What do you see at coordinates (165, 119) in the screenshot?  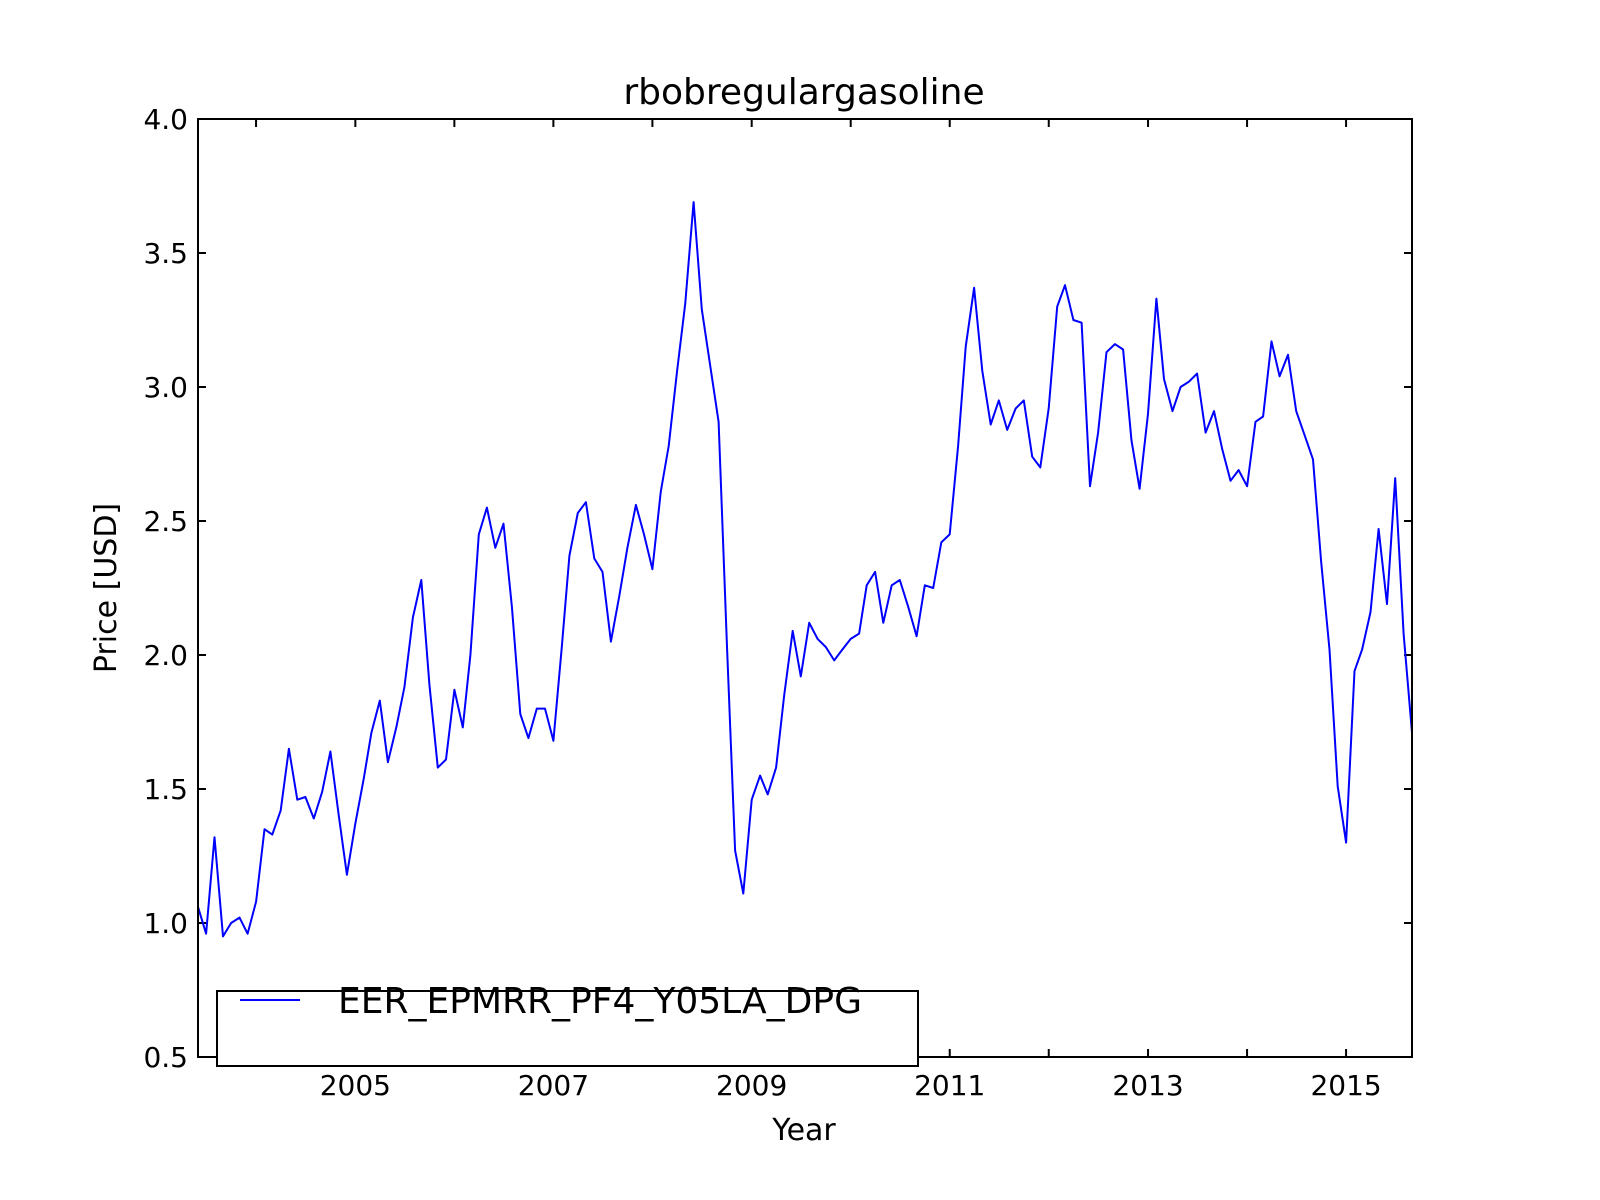 I see `y-tick-label: 4.0` at bounding box center [165, 119].